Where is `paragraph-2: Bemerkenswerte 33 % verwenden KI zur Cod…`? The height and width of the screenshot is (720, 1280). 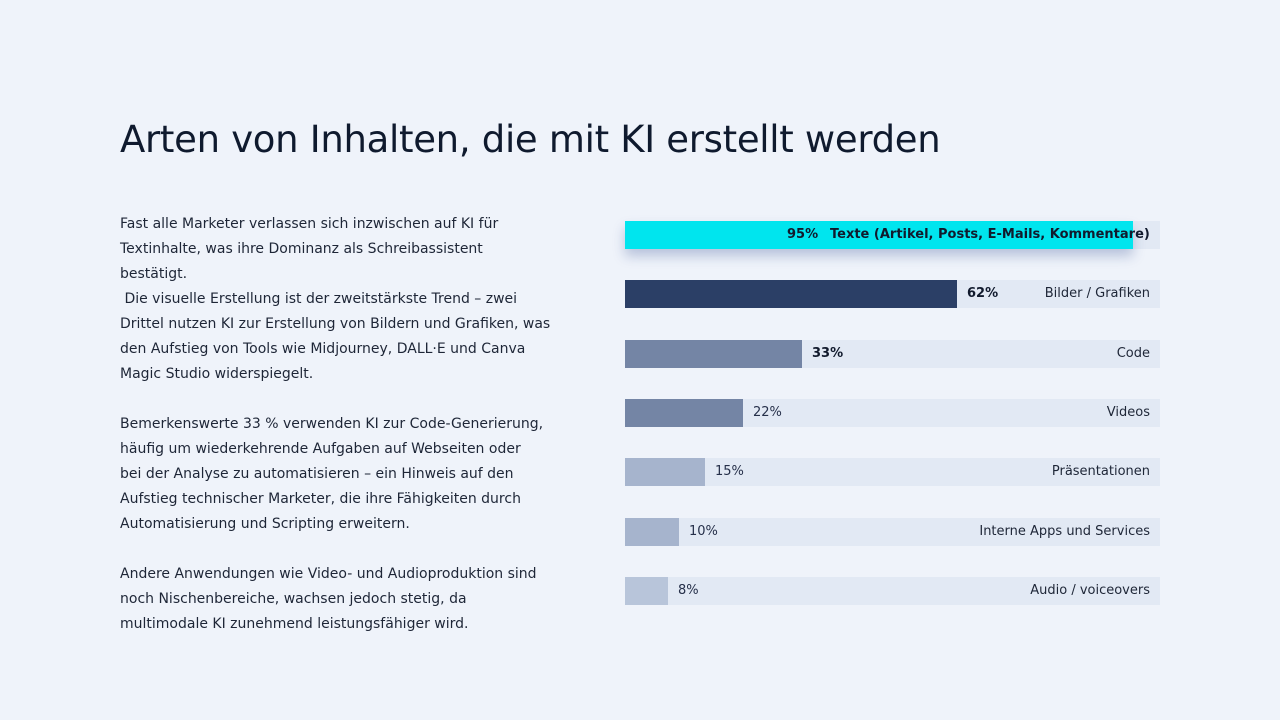
paragraph-2: Bemerkenswerte 33 % verwenden KI zur Cod… is located at coordinates (340, 474).